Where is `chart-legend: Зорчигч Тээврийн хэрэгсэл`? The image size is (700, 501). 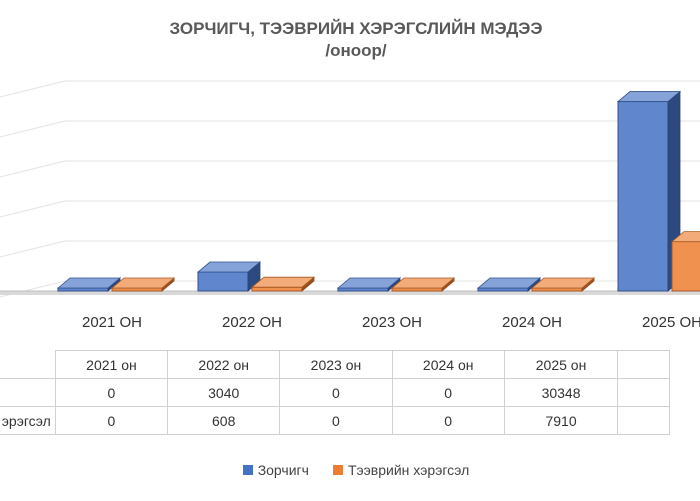
chart-legend: Зорчигч Тээврийн хэрэгсэл is located at coordinates (350, 470).